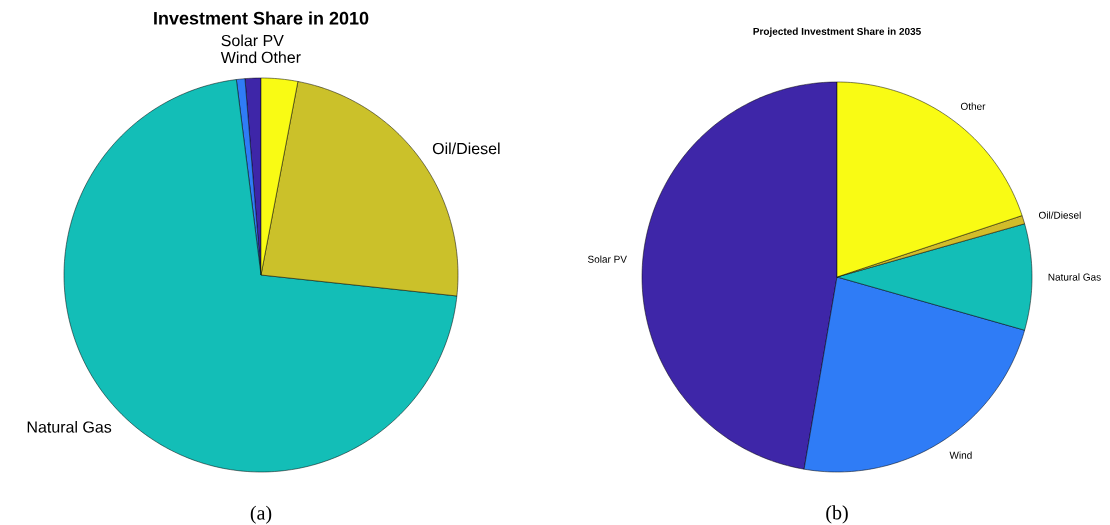 Image resolution: width=1110 pixels, height=525 pixels. I want to click on text: (a), so click(261, 514).